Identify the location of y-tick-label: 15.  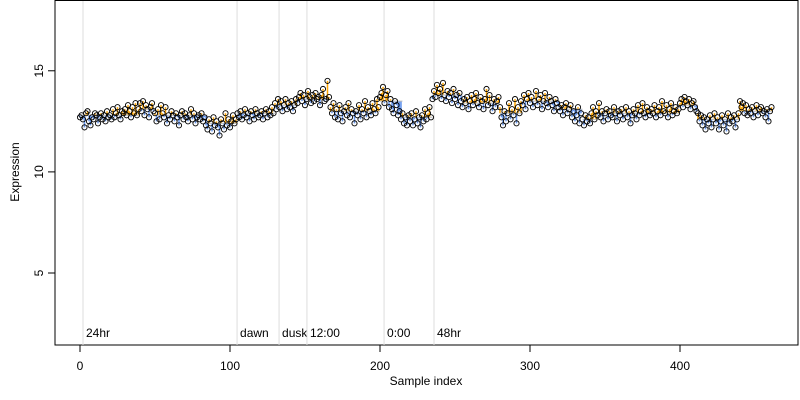
(39, 71).